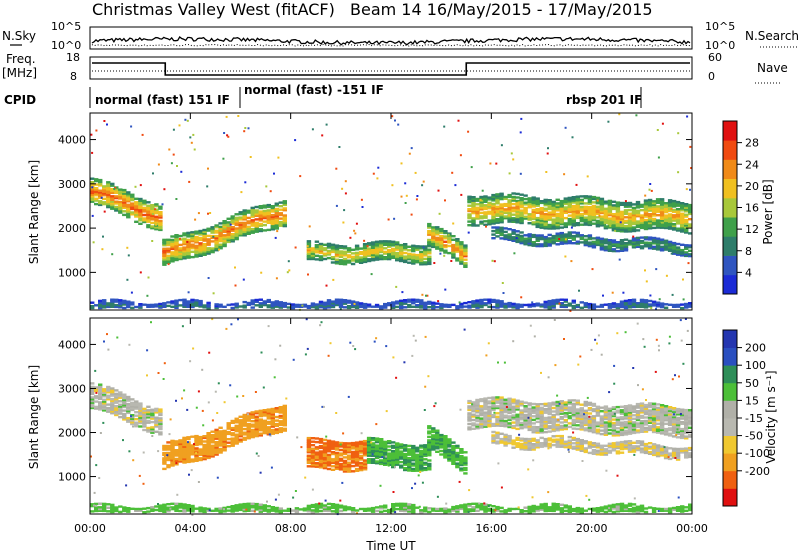 The image size is (800, 554). Describe the element at coordinates (213, 9) in the screenshot. I see `station-title: Christmas Valley West (fitACF)` at that location.